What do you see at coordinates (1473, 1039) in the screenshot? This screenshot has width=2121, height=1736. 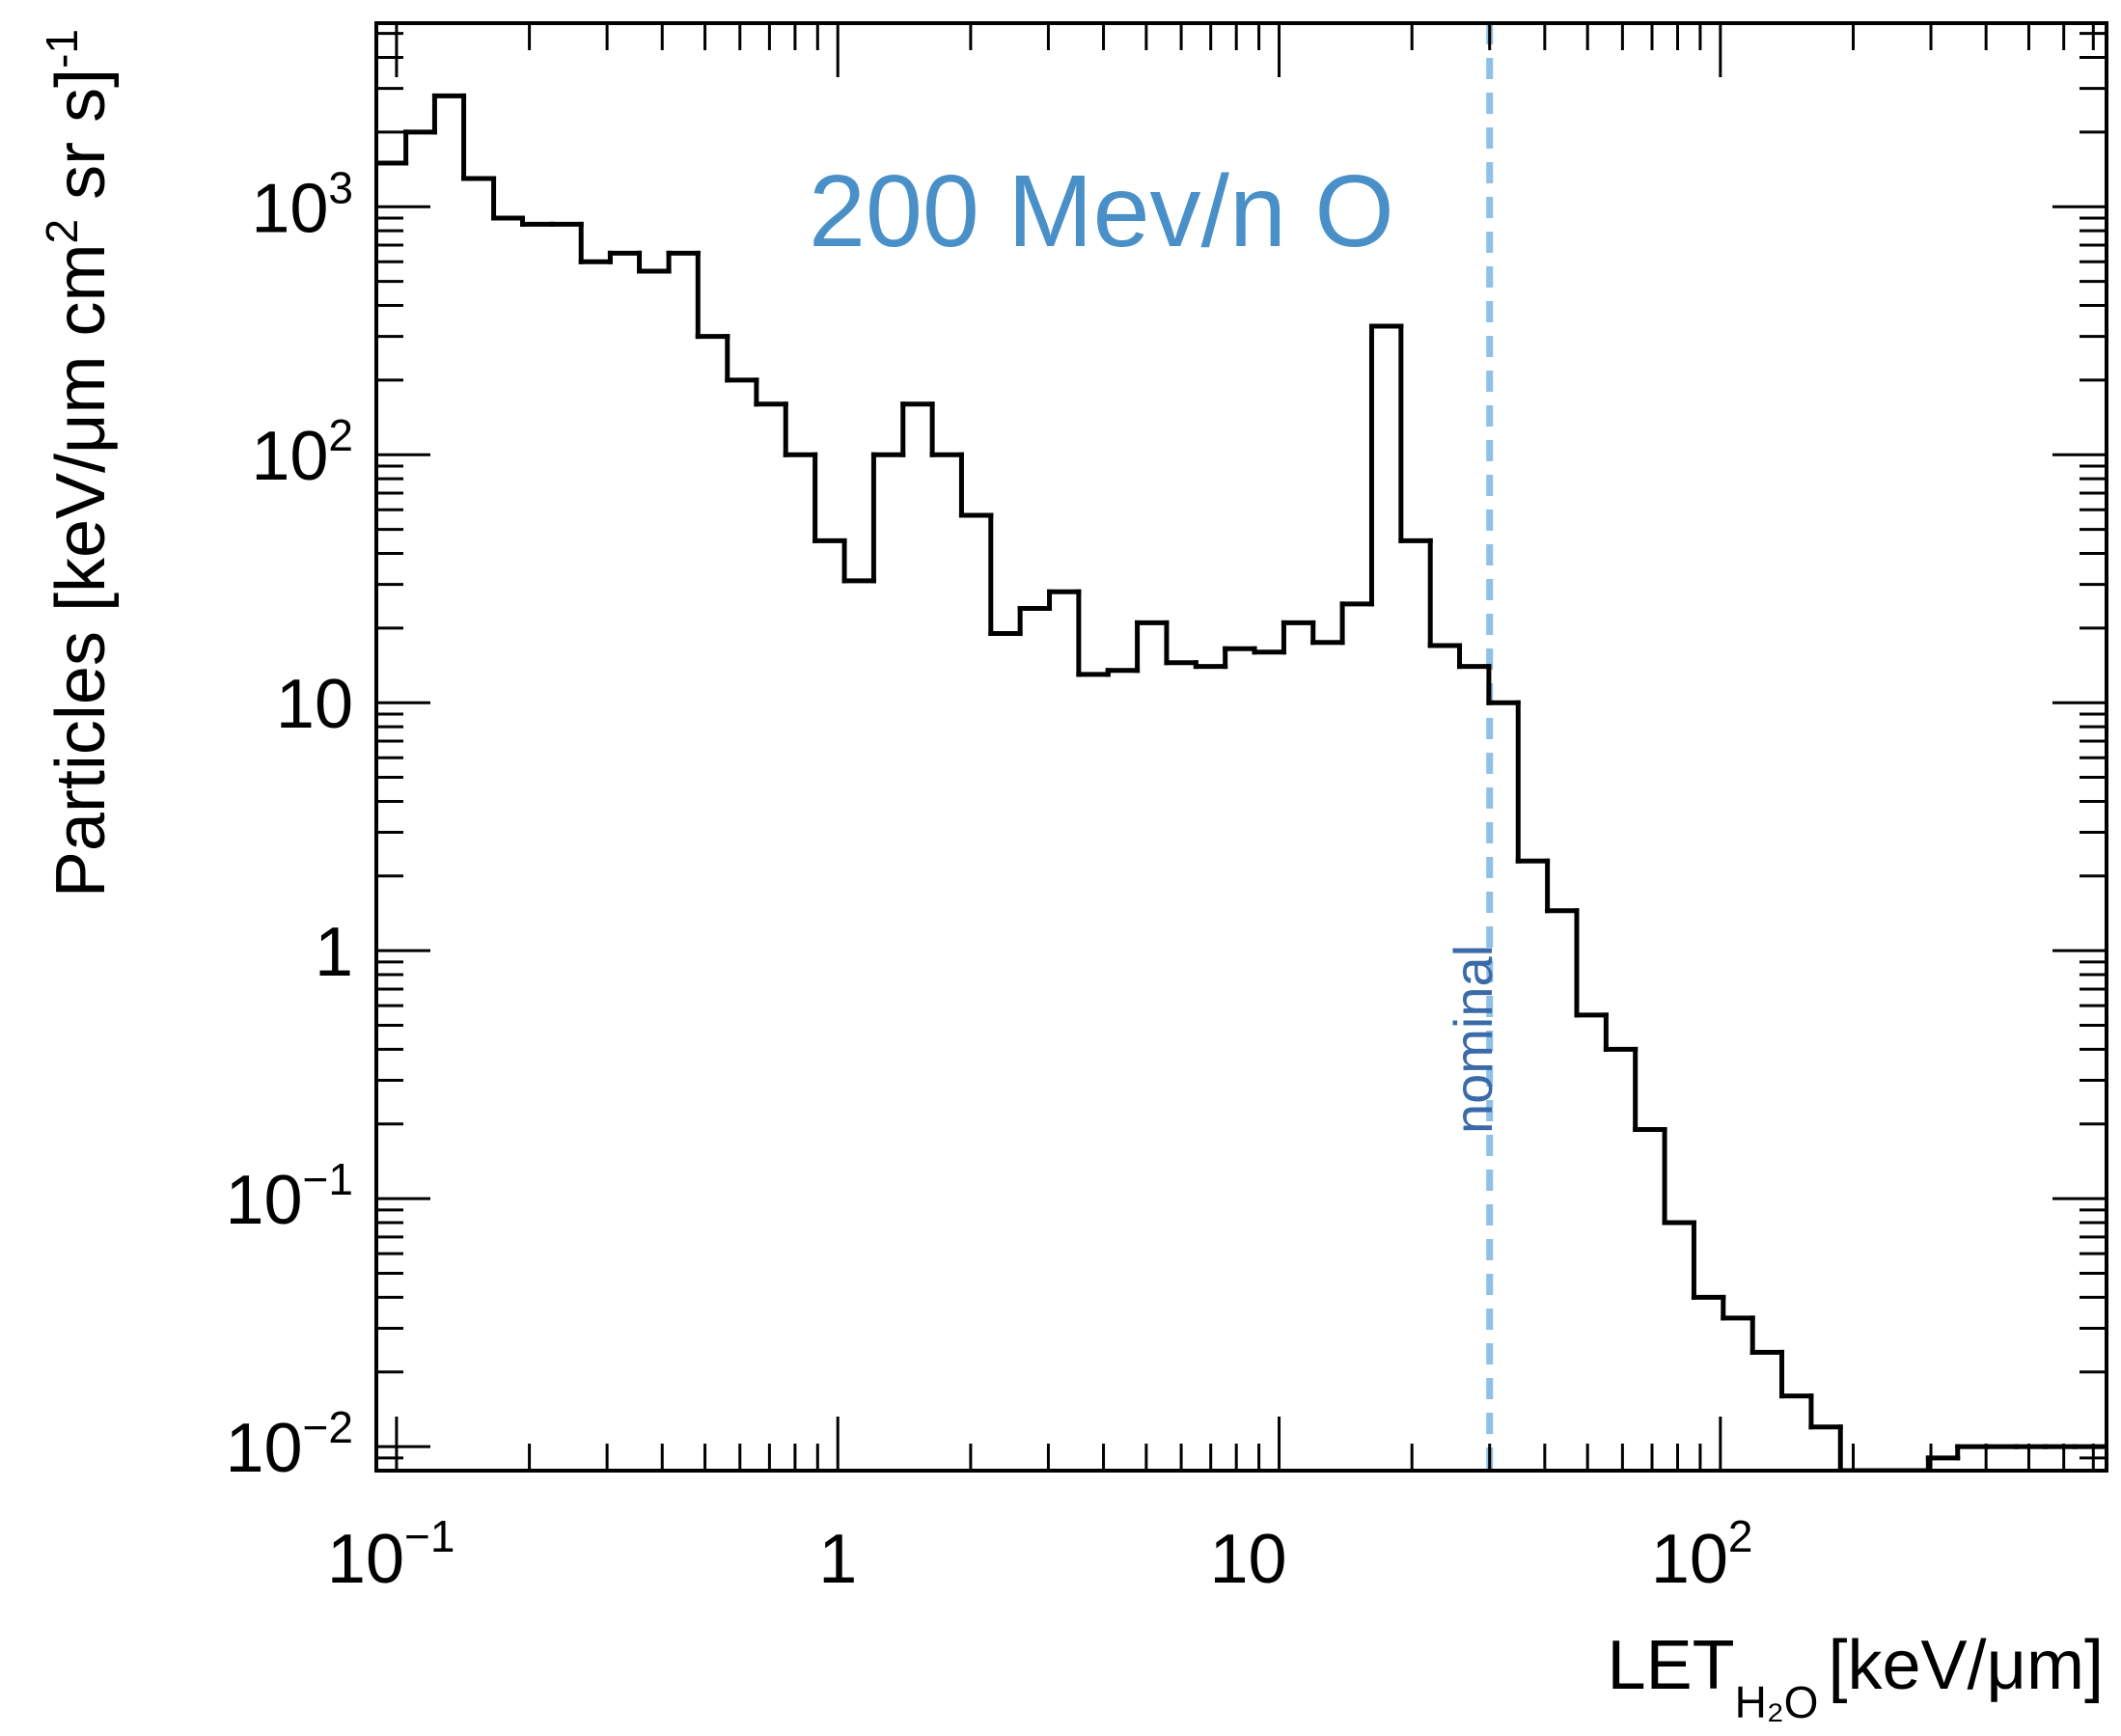 I see `annotation-nominal: nominal` at bounding box center [1473, 1039].